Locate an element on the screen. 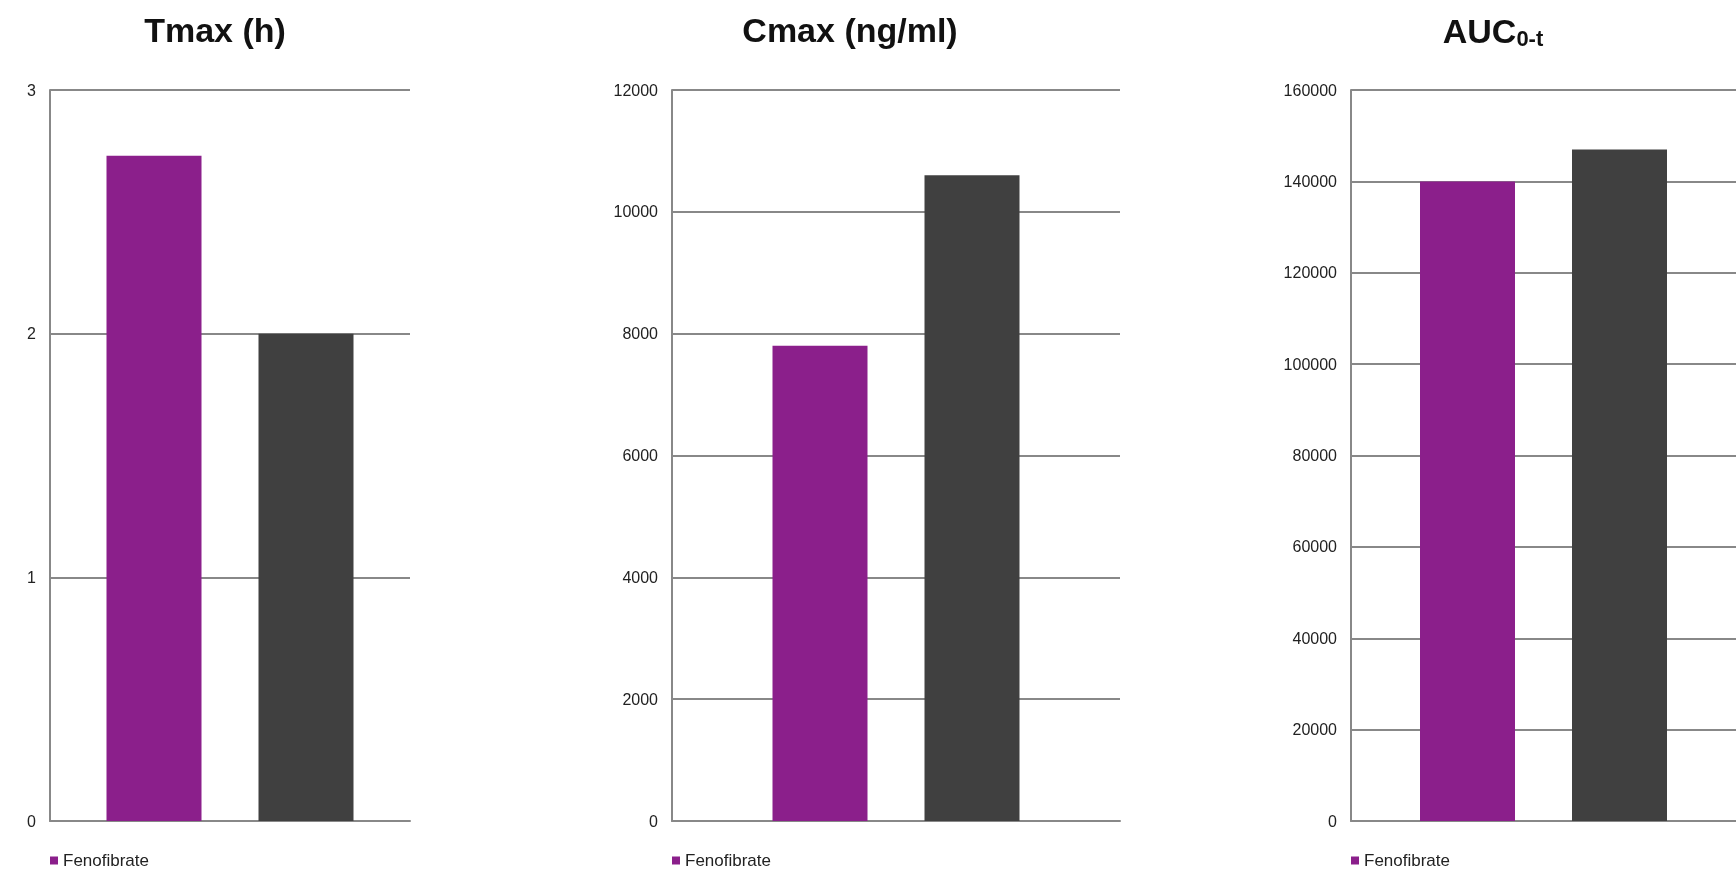 This screenshot has width=1736, height=884. y-tick-label: 120000 is located at coordinates (1310, 273).